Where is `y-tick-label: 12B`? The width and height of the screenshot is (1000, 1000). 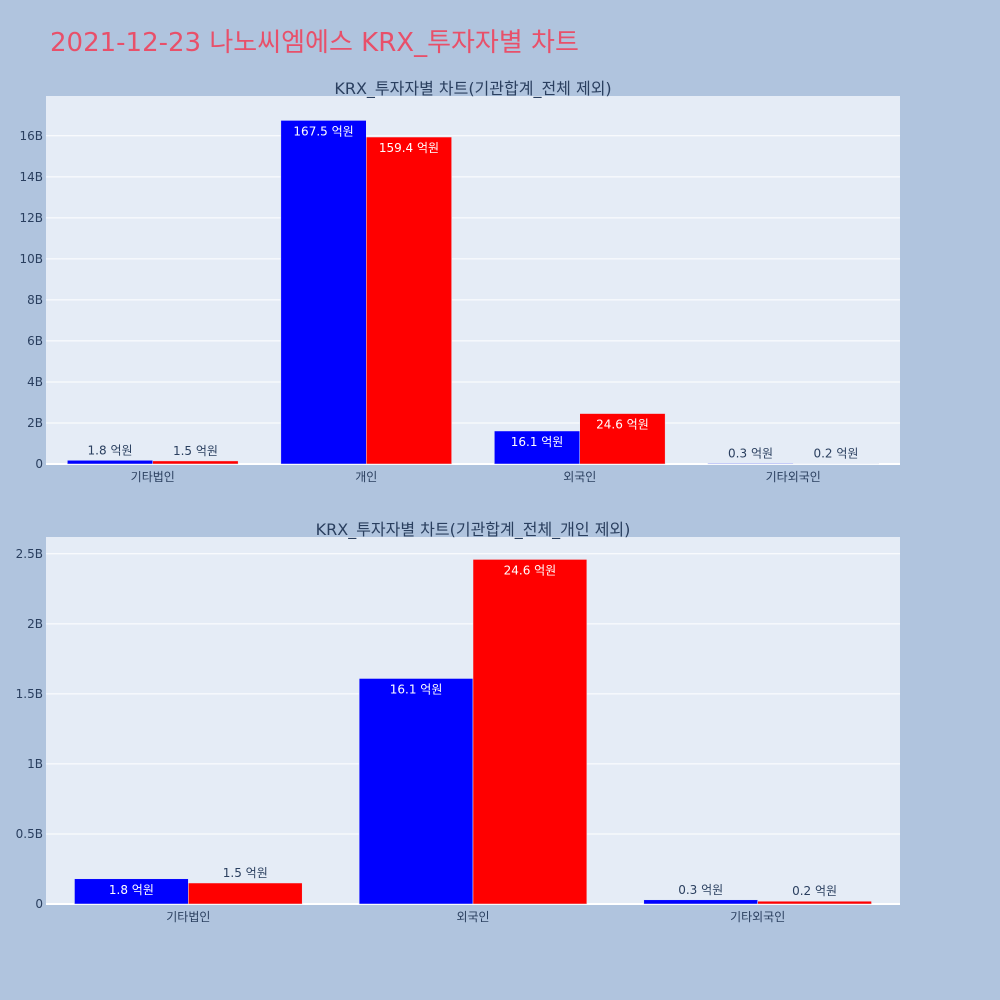
y-tick-label: 12B is located at coordinates (31, 218).